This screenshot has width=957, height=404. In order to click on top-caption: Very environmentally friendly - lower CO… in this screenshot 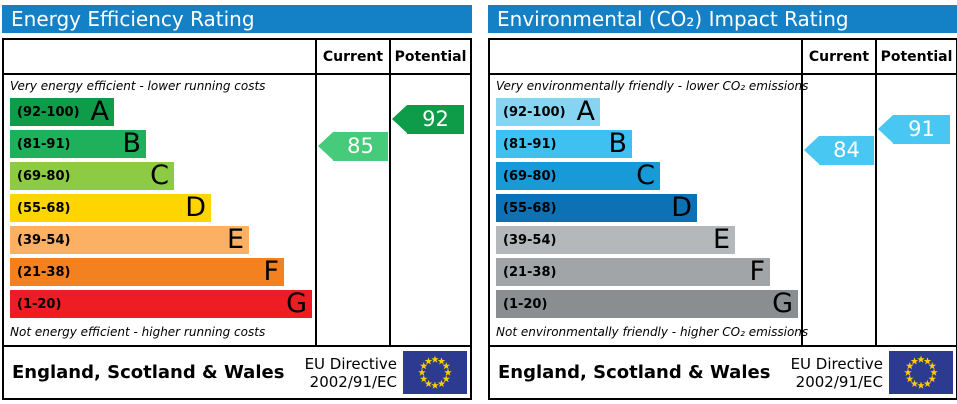, I will do `click(652, 86)`.